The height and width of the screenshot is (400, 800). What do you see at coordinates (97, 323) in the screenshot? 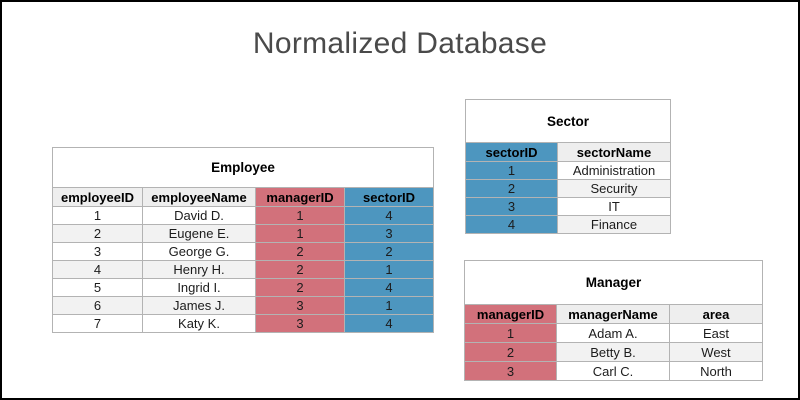
I see `employee-cell-employeeID-r7: 7` at bounding box center [97, 323].